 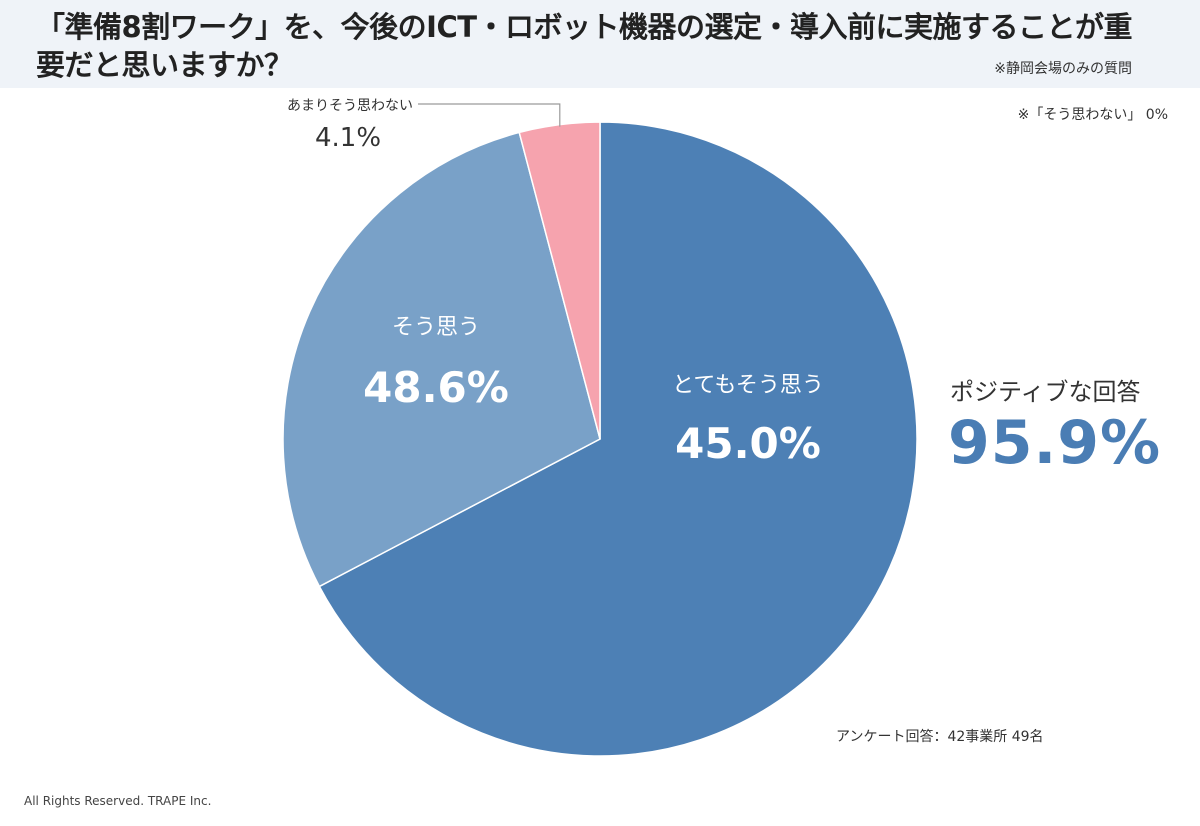 What do you see at coordinates (1092, 115) in the screenshot?
I see `zero-note: ※「そう思わない」 0%` at bounding box center [1092, 115].